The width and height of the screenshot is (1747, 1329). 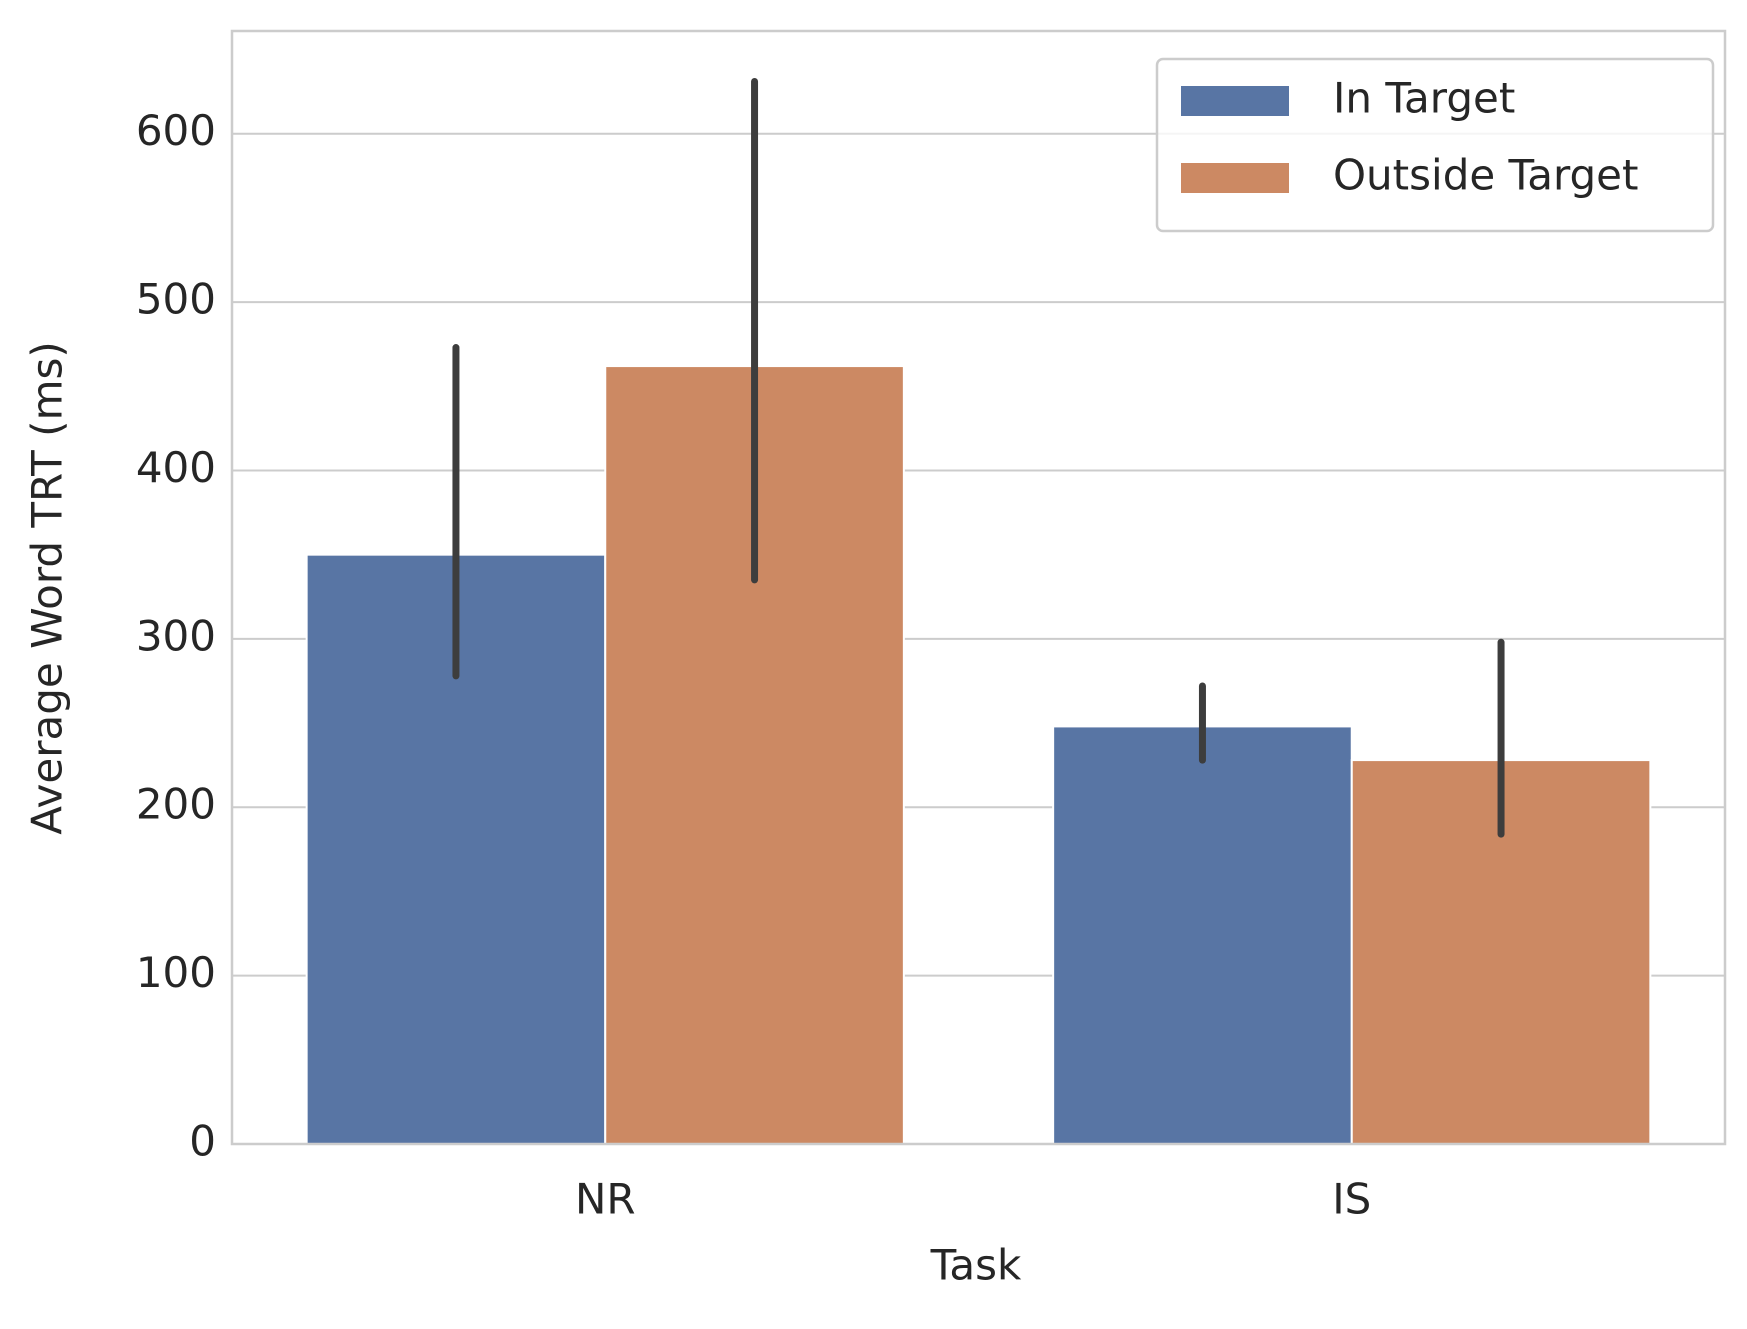 I want to click on y-tick-label: 400, so click(x=176, y=467).